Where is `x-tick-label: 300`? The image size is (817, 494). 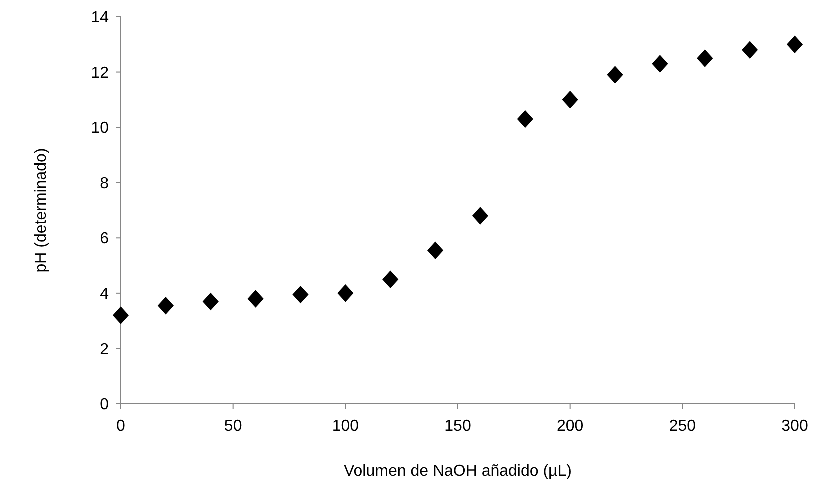
x-tick-label: 300 is located at coordinates (795, 426).